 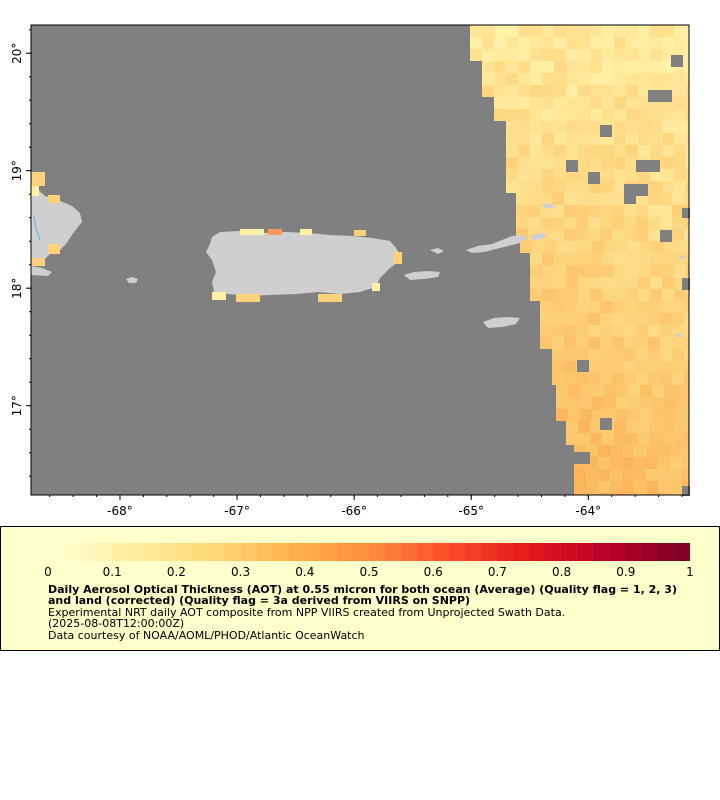 I want to click on aot-coastal-fringe, so click(x=216, y=237).